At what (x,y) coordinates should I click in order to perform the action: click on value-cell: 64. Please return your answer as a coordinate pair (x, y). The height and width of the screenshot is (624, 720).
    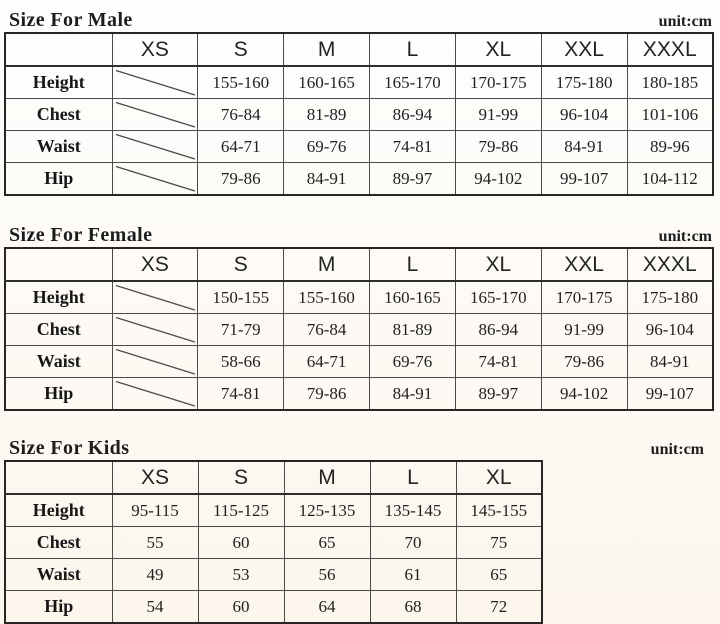
    Looking at the image, I should click on (327, 607).